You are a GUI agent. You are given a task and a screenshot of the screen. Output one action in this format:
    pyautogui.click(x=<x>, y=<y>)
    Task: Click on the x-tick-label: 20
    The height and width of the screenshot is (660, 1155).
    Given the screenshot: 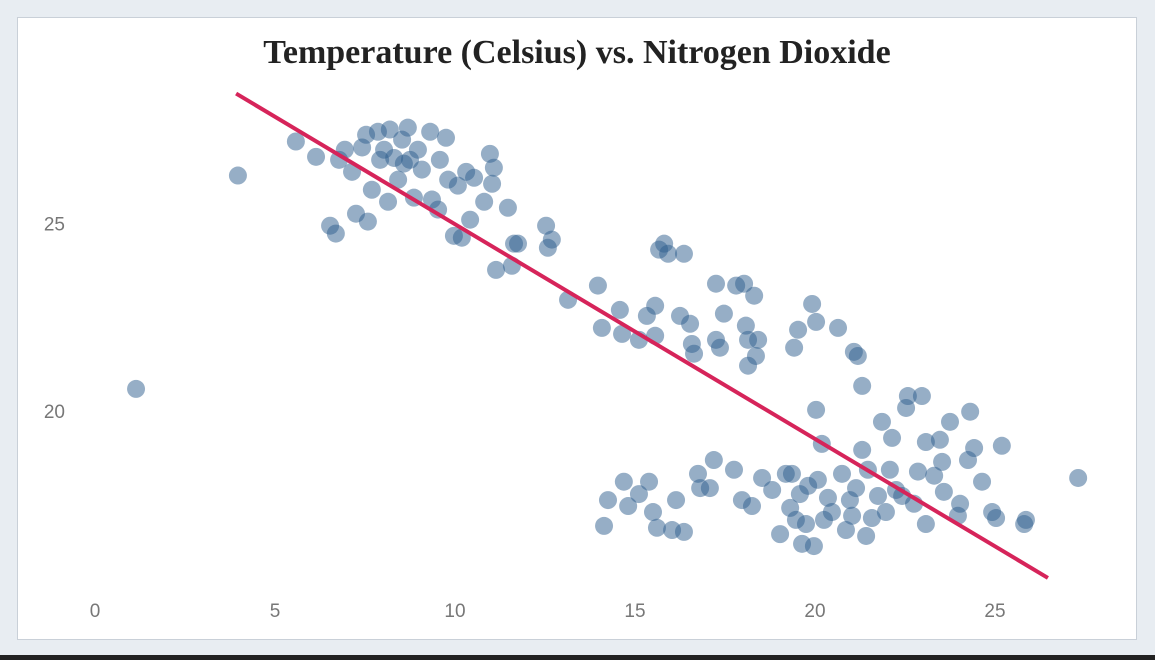 What is the action you would take?
    pyautogui.click(x=814, y=611)
    